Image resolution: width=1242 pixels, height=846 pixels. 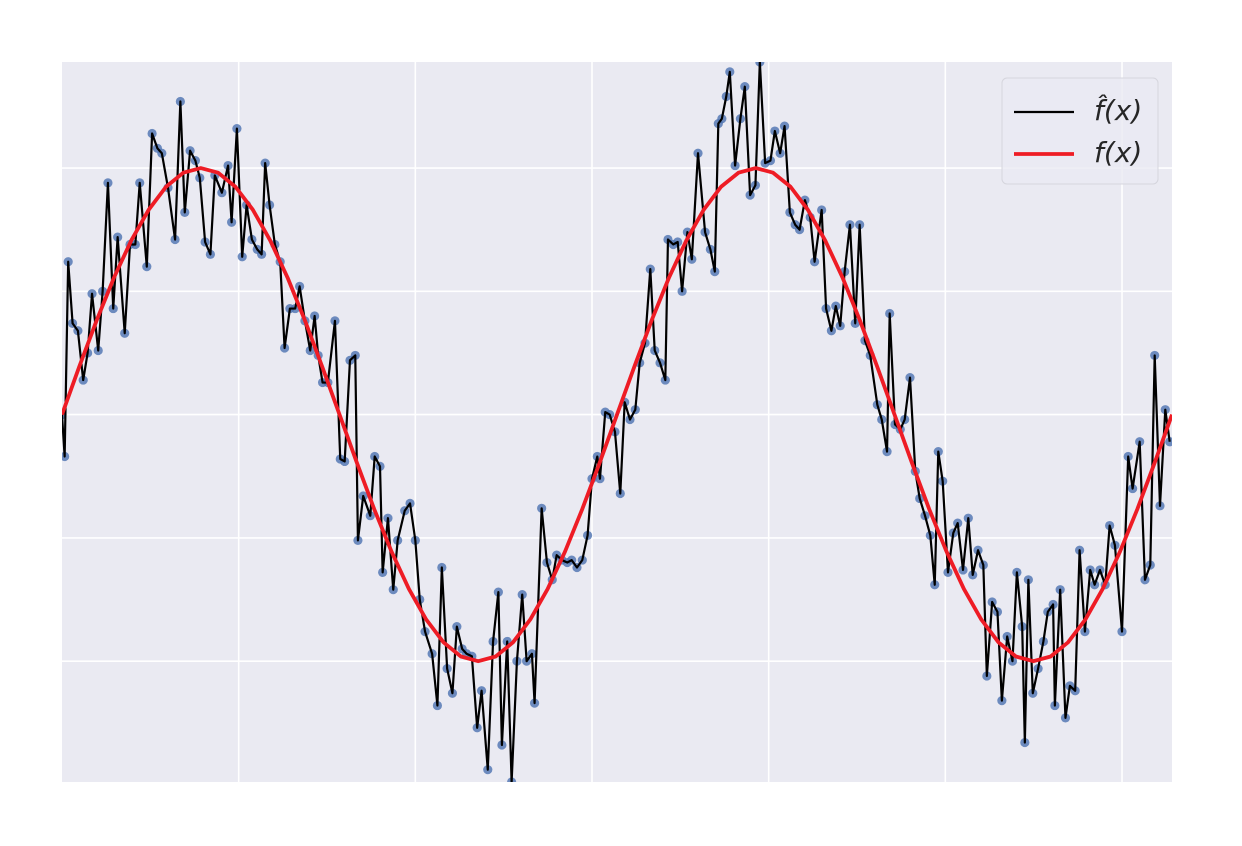 I want to click on legend-box, so click(x=1080, y=131).